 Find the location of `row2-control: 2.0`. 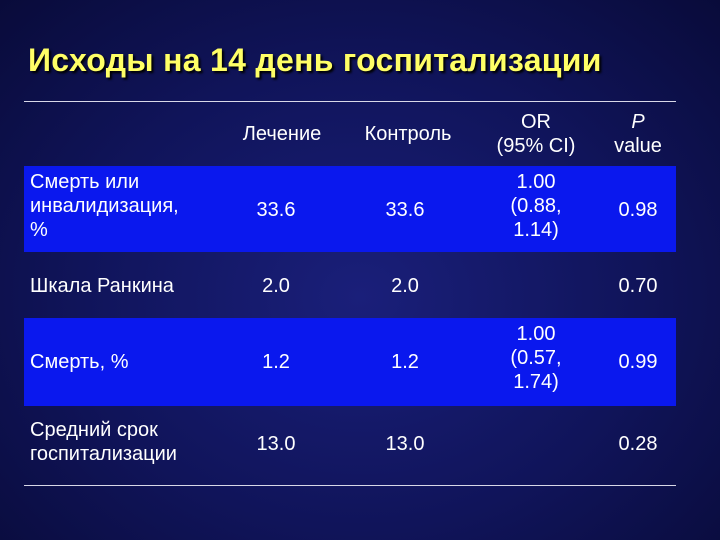

row2-control: 2.0 is located at coordinates (405, 286).